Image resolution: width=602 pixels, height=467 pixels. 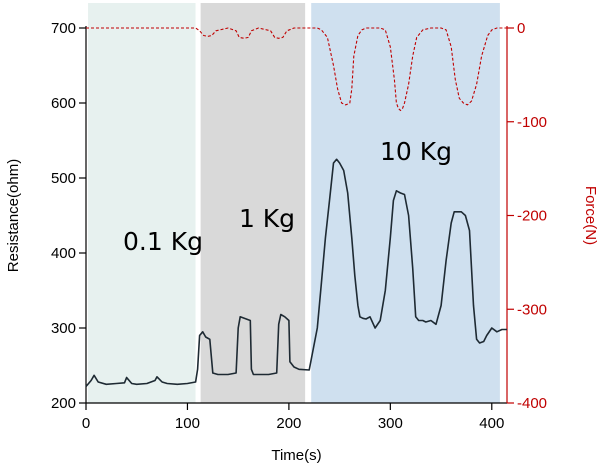 What do you see at coordinates (163, 241) in the screenshot?
I see `region-label: 0.1 Kg` at bounding box center [163, 241].